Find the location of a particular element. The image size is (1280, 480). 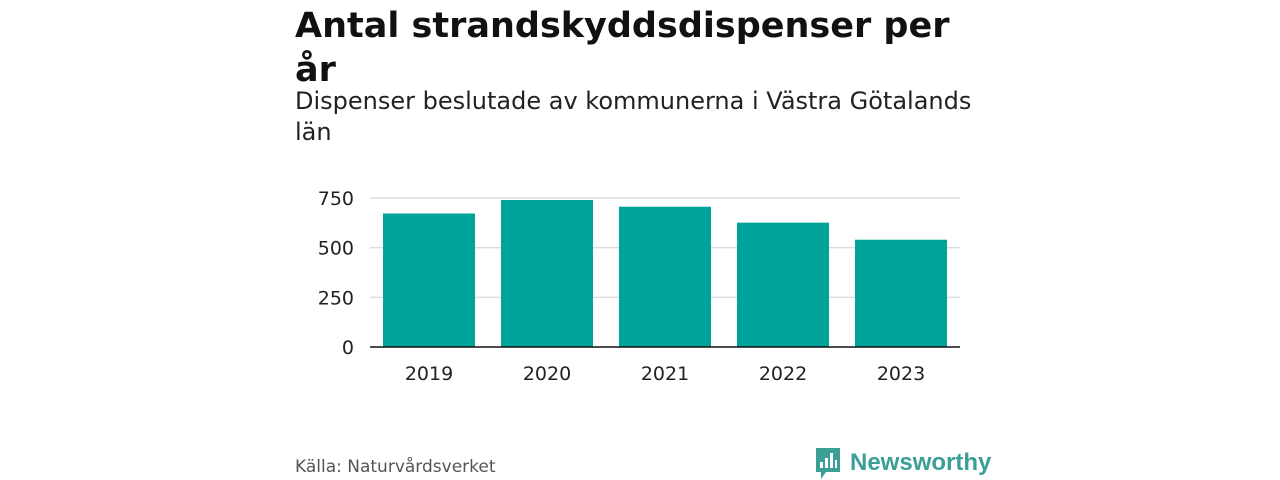

bars is located at coordinates (665, 273).